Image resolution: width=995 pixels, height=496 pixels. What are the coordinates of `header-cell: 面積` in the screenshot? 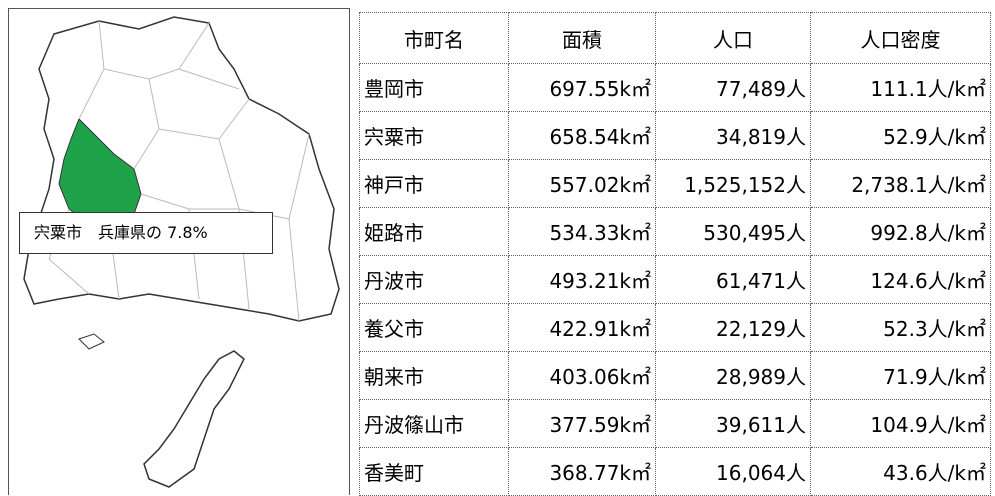 It's located at (582, 38).